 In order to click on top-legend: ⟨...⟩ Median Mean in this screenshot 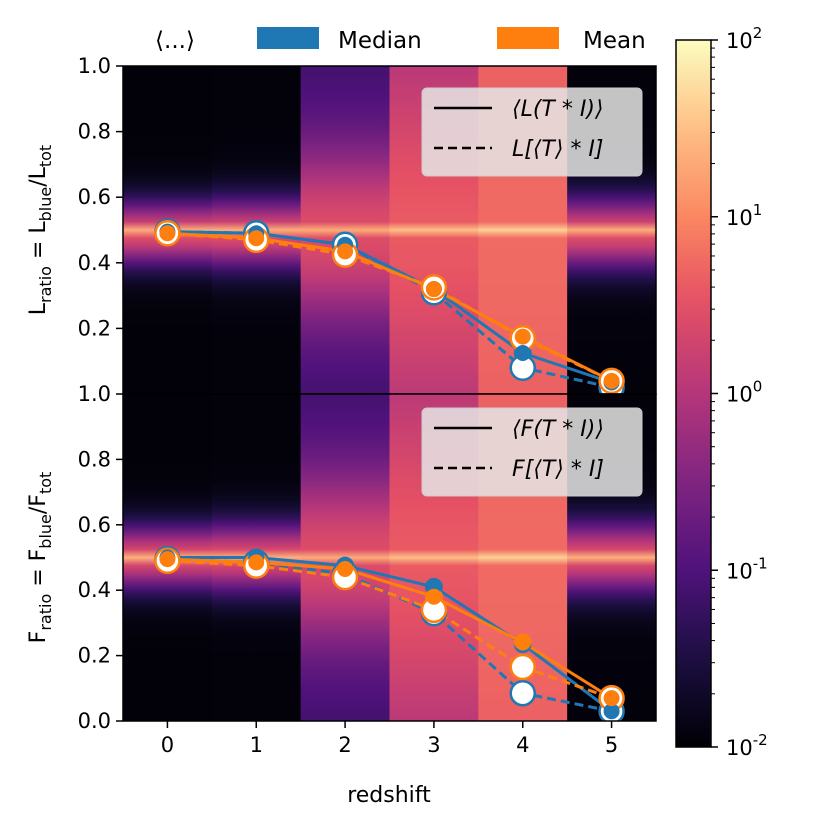, I will do `click(400, 40)`.